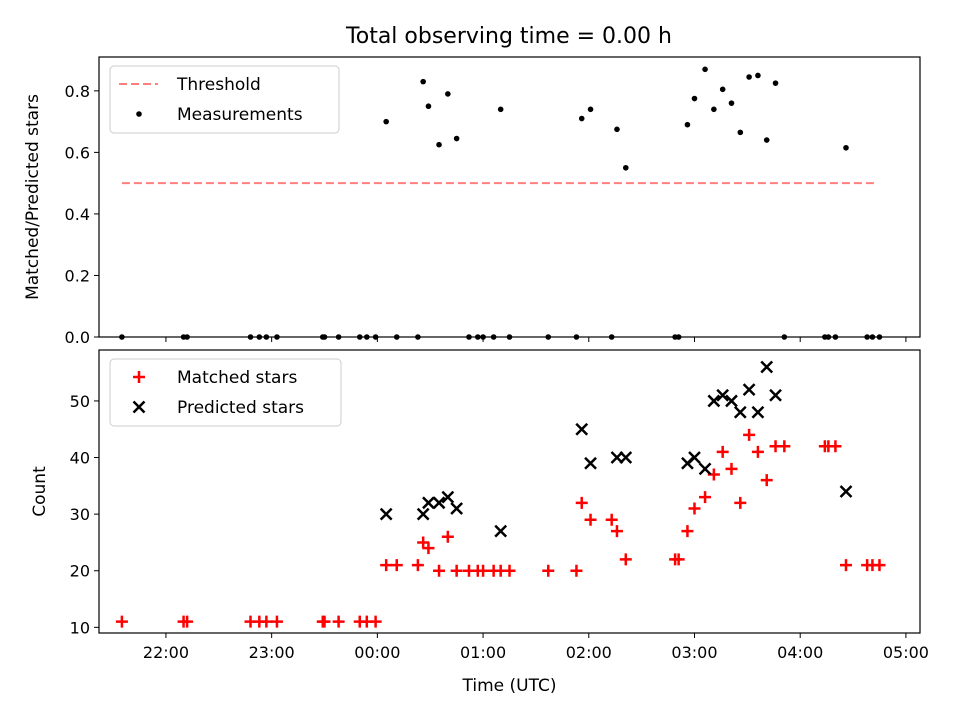 The height and width of the screenshot is (720, 960). Describe the element at coordinates (240, 408) in the screenshot. I see `legend-label: Predicted stars` at that location.